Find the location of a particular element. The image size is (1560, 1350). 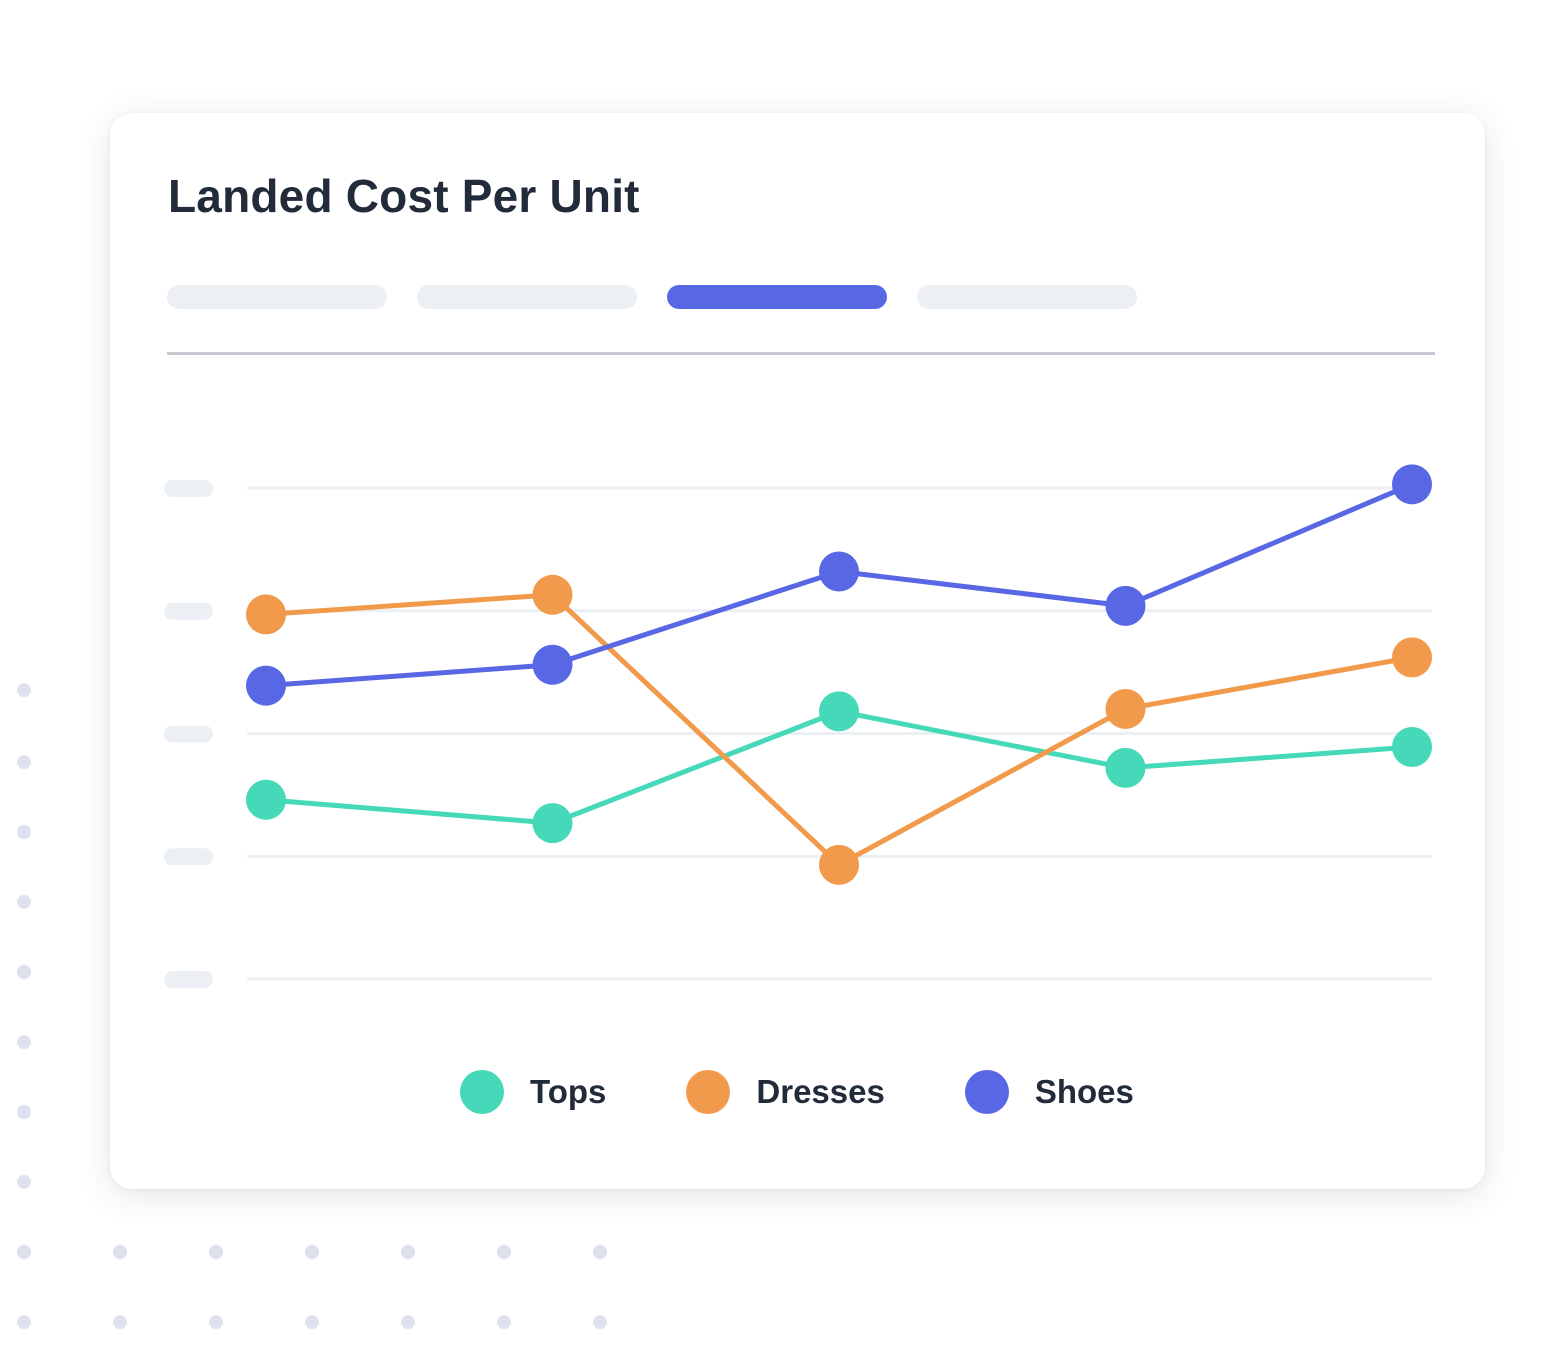

legend-label-tops: Tops is located at coordinates (568, 1091).